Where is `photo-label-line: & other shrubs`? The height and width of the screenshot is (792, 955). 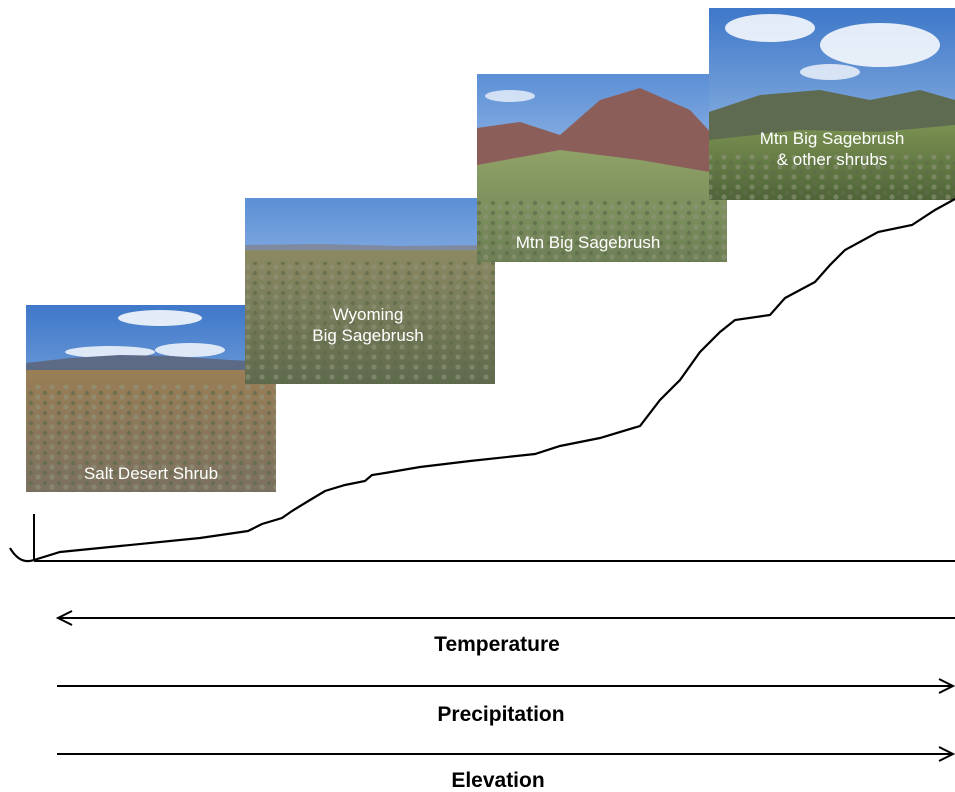
photo-label-line: & other shrubs is located at coordinates (832, 159).